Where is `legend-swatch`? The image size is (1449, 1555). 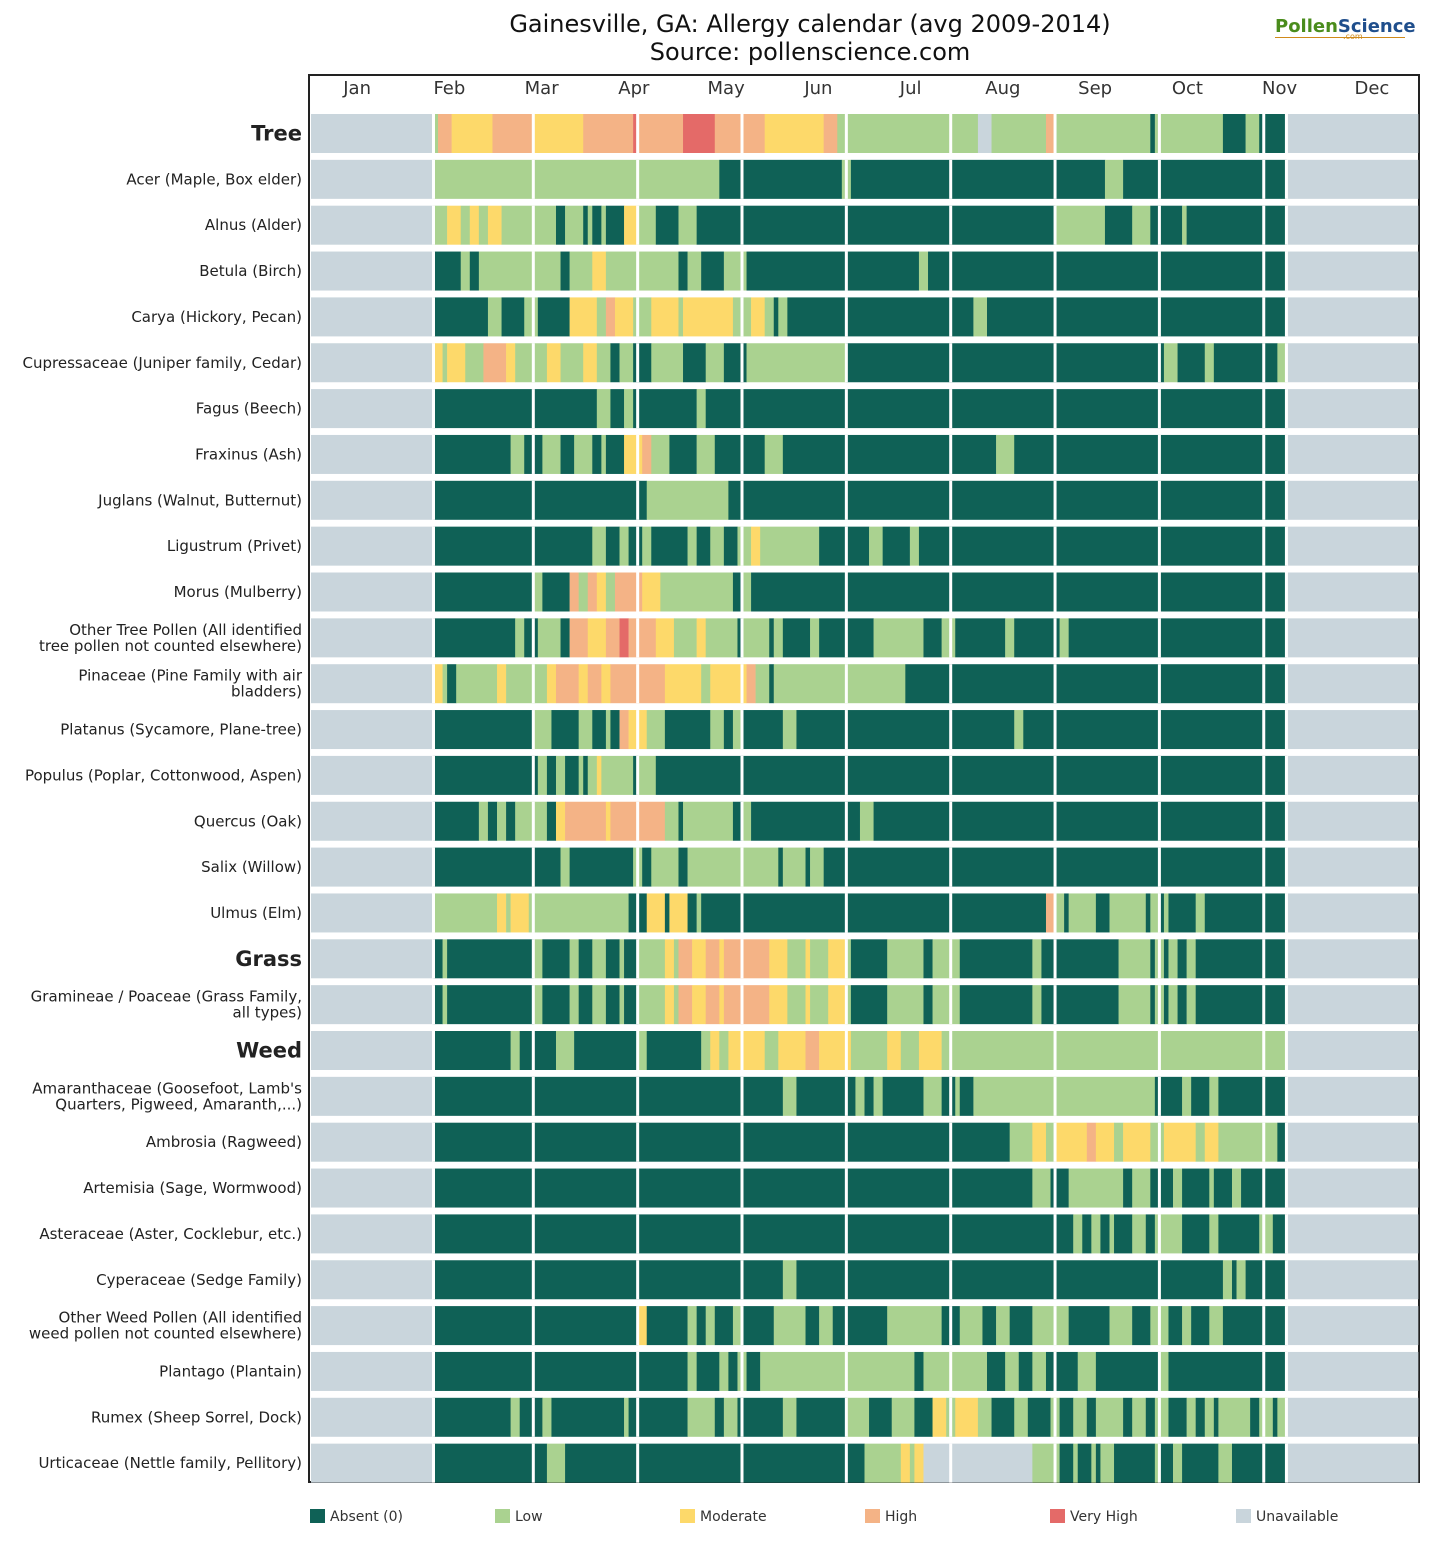
legend-swatch is located at coordinates (317, 1516).